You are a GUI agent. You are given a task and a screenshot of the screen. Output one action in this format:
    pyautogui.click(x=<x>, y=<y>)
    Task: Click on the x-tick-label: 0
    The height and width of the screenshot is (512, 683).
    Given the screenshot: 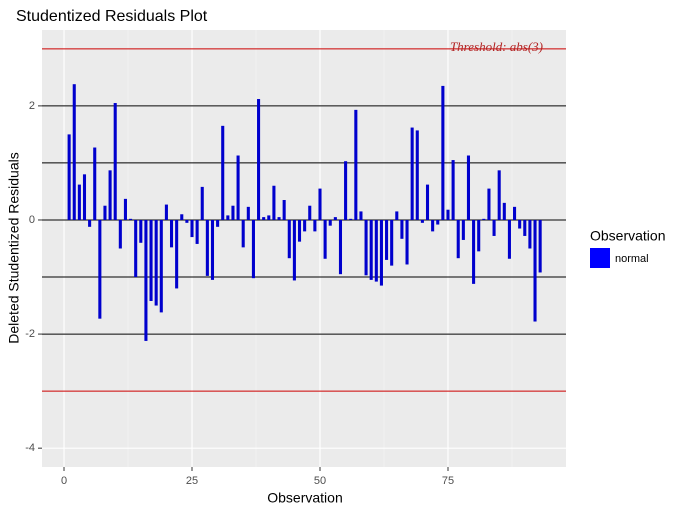 What is the action you would take?
    pyautogui.click(x=64, y=481)
    